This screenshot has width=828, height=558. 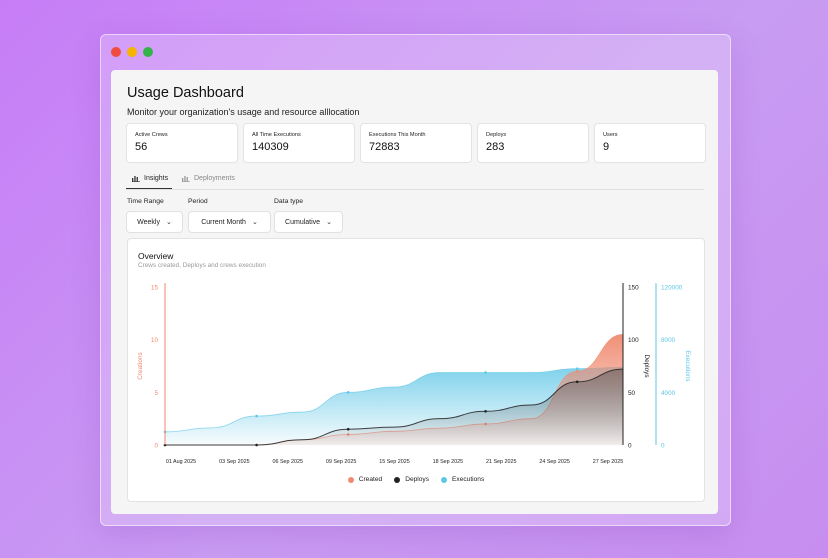 I want to click on tab-label: Deployments, so click(x=214, y=178).